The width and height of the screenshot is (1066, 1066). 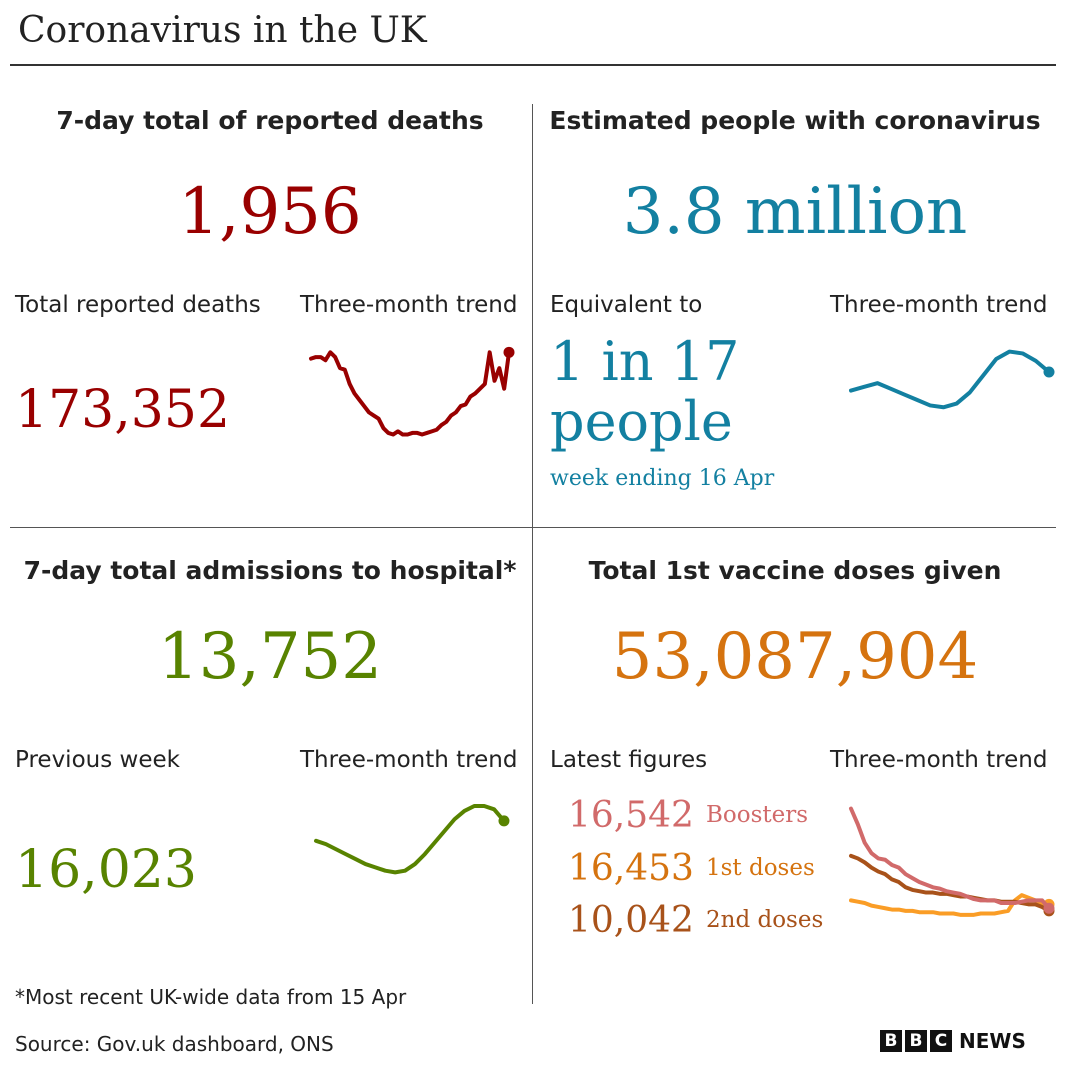 I want to click on second-doses-trend-line, so click(x=950, y=905).